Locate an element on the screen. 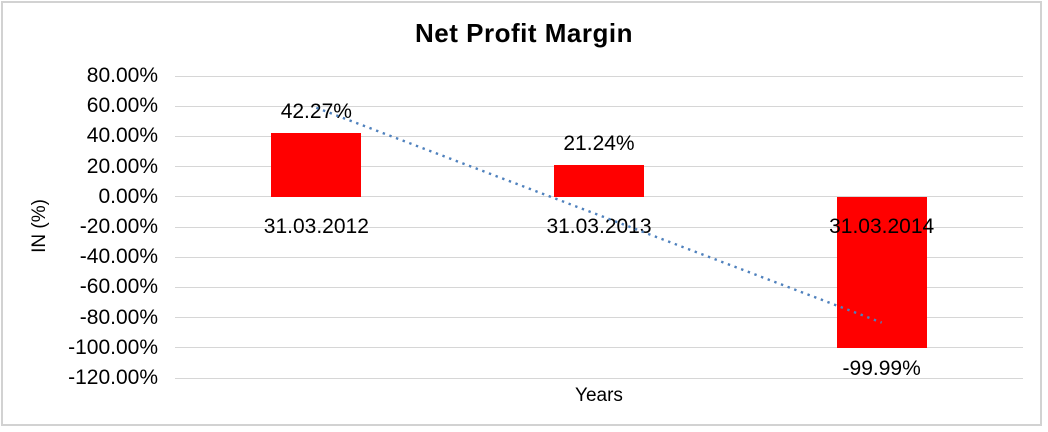 The width and height of the screenshot is (1048, 432). x-axis-title: Years is located at coordinates (599, 395).